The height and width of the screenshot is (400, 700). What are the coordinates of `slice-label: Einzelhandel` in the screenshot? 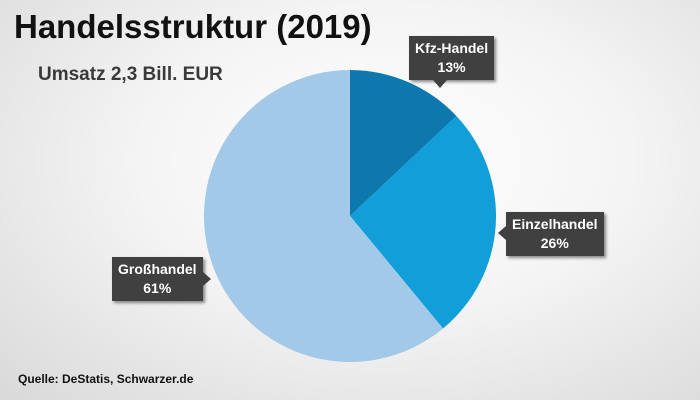 It's located at (555, 224).